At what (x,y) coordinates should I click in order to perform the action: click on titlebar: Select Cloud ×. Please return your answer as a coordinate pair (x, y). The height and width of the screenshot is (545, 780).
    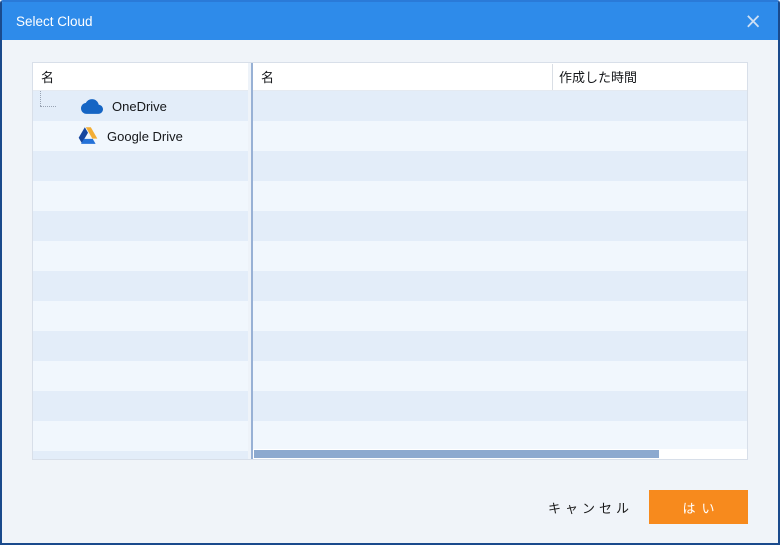
    Looking at the image, I should click on (390, 21).